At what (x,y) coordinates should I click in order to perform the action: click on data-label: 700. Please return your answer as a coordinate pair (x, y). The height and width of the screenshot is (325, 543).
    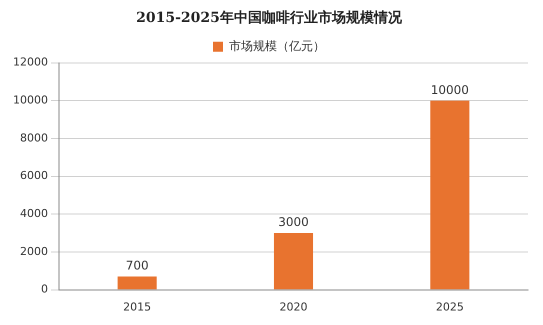
    Looking at the image, I should click on (137, 265).